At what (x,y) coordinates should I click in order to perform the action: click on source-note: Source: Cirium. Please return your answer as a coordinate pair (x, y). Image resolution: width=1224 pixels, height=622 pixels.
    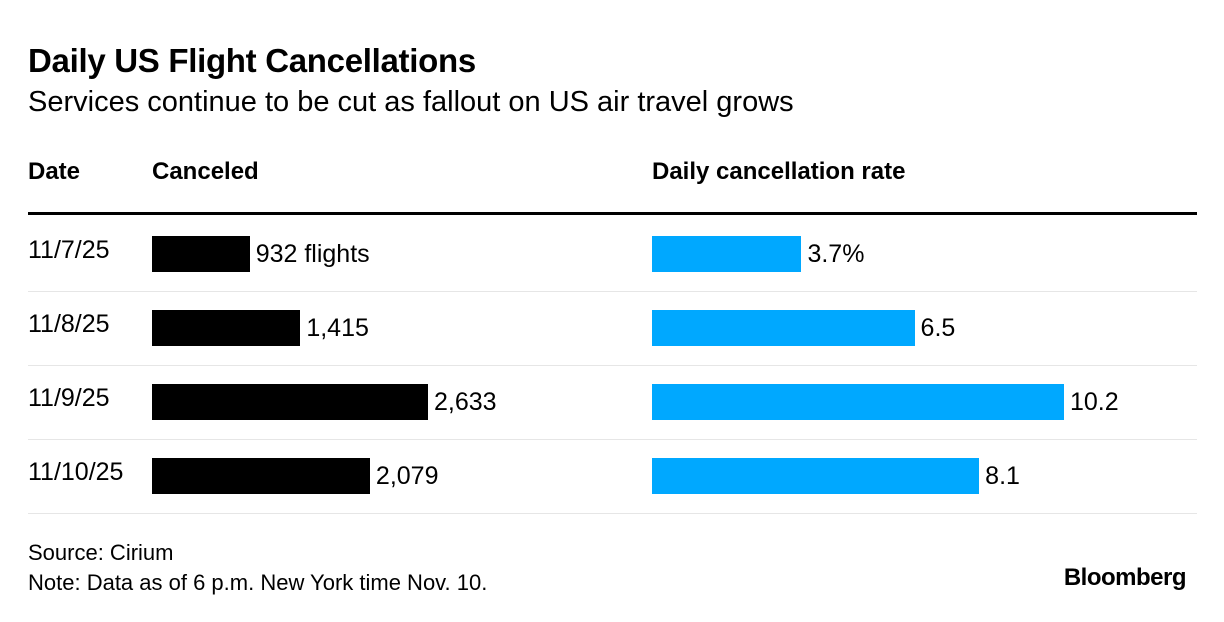
    Looking at the image, I should click on (101, 552).